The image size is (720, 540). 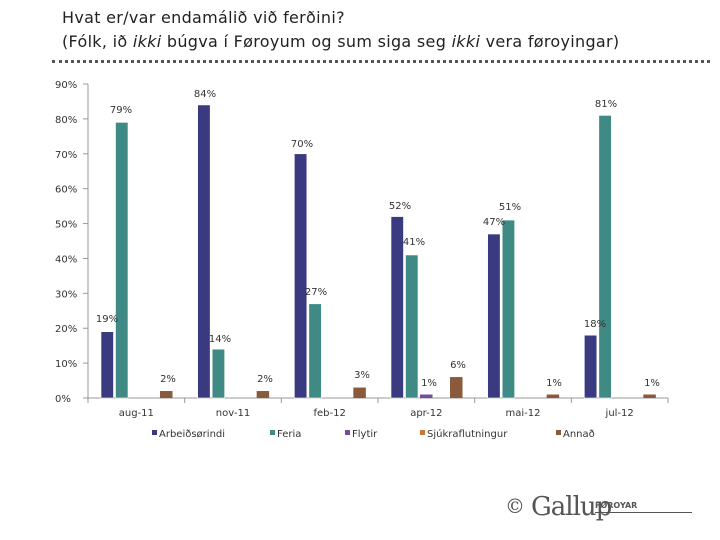 I want to click on bar-Arbeiðsørindi-apr-12, so click(x=397, y=307).